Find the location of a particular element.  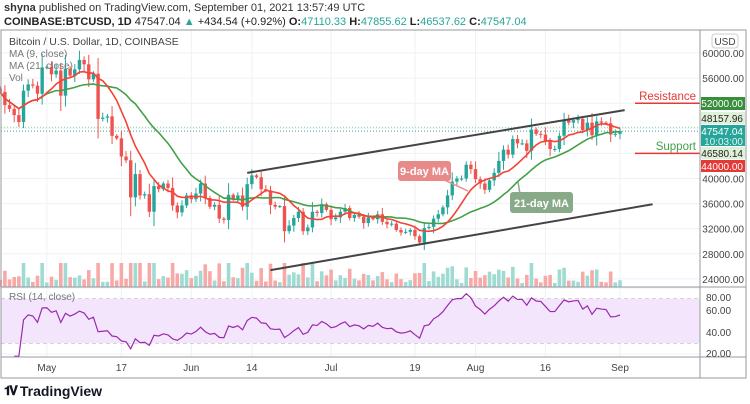

legend-ma9: MA (9, close) is located at coordinates (38, 54).